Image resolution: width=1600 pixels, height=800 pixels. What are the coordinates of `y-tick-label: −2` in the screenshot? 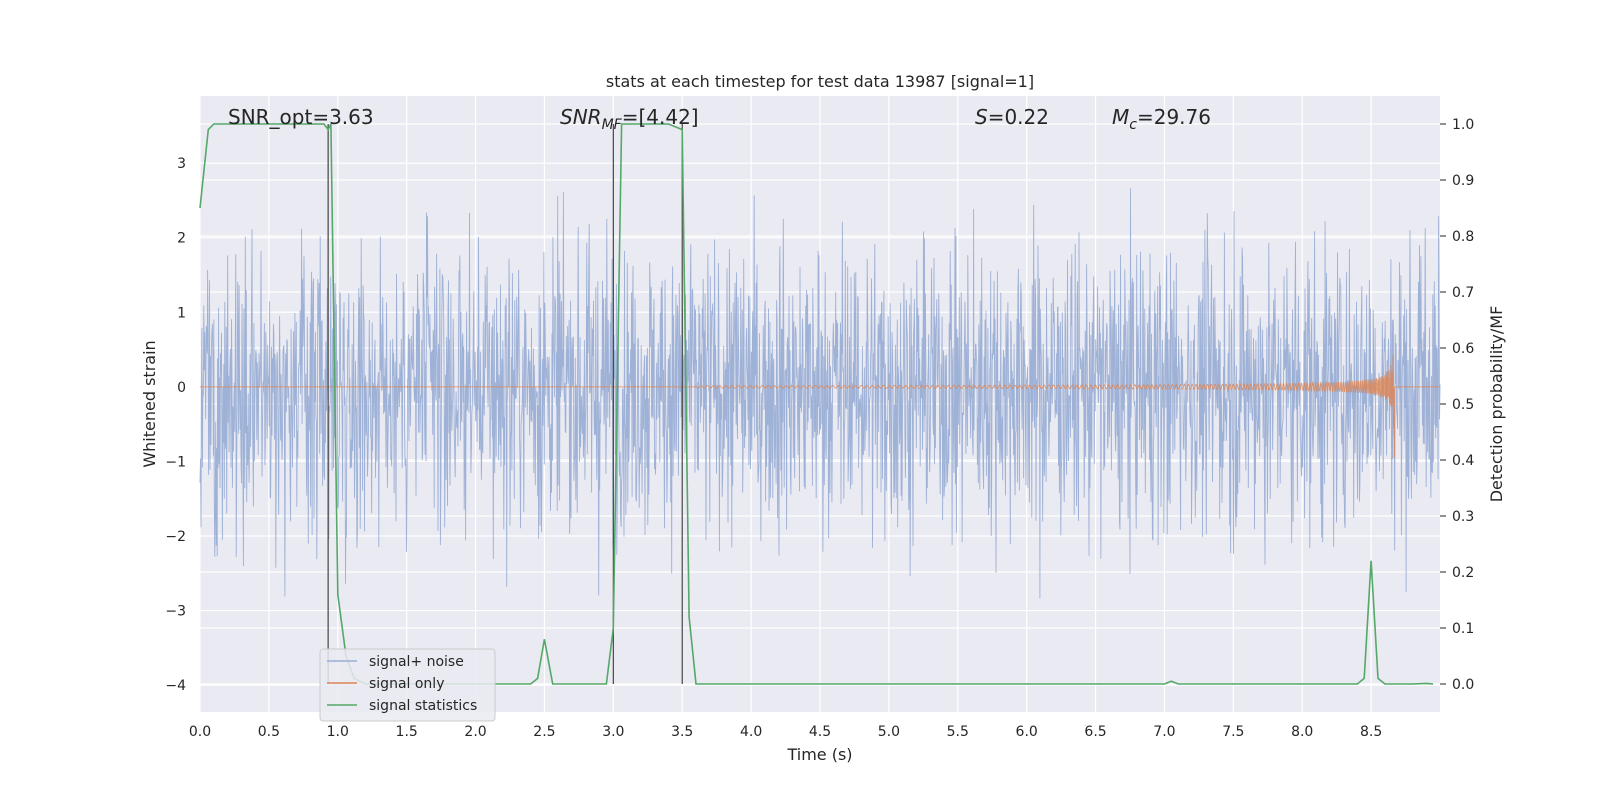 It's located at (175, 537).